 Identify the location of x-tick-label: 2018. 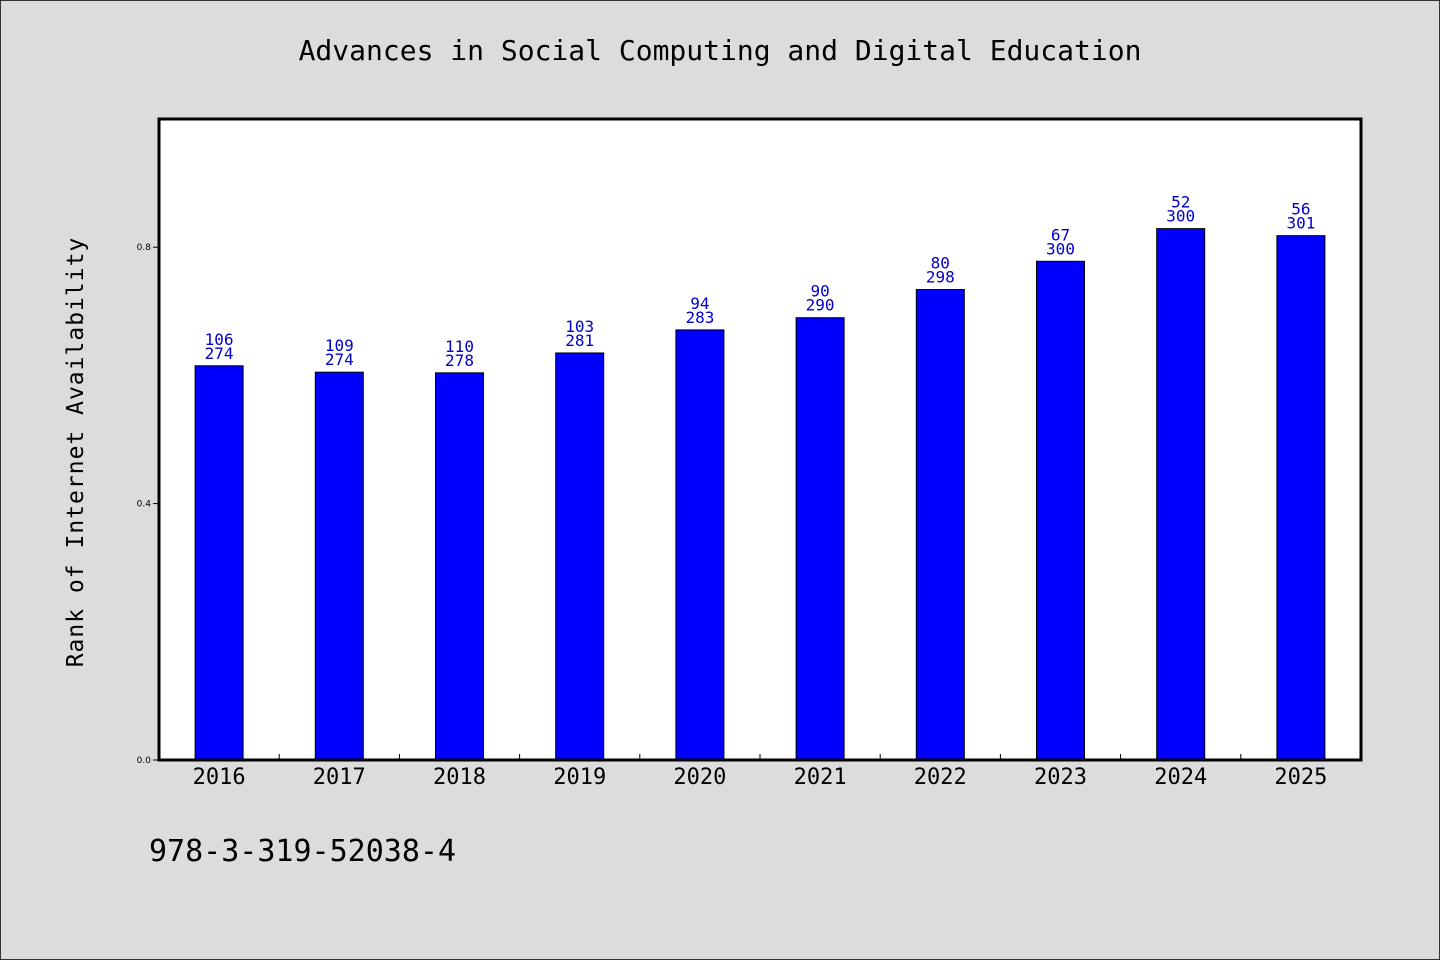
(459, 777).